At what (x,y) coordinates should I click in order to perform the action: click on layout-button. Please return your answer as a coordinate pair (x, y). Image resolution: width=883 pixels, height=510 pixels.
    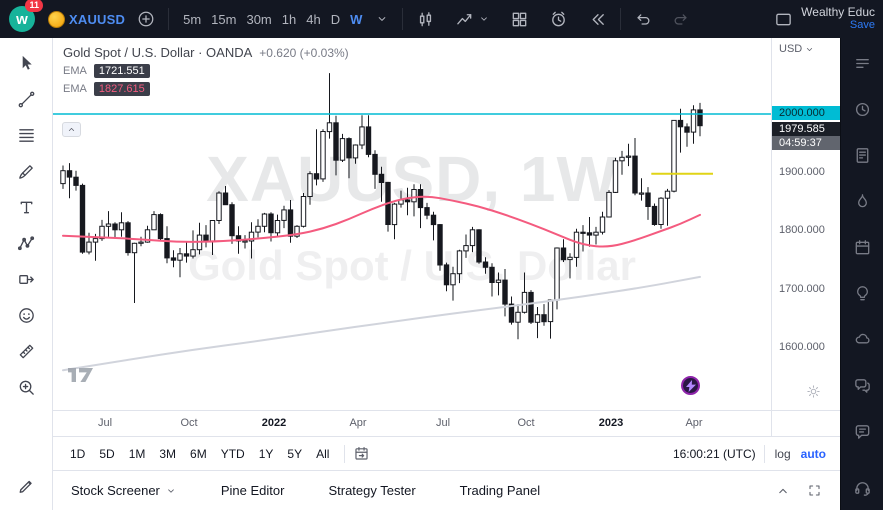
    Looking at the image, I should click on (783, 19).